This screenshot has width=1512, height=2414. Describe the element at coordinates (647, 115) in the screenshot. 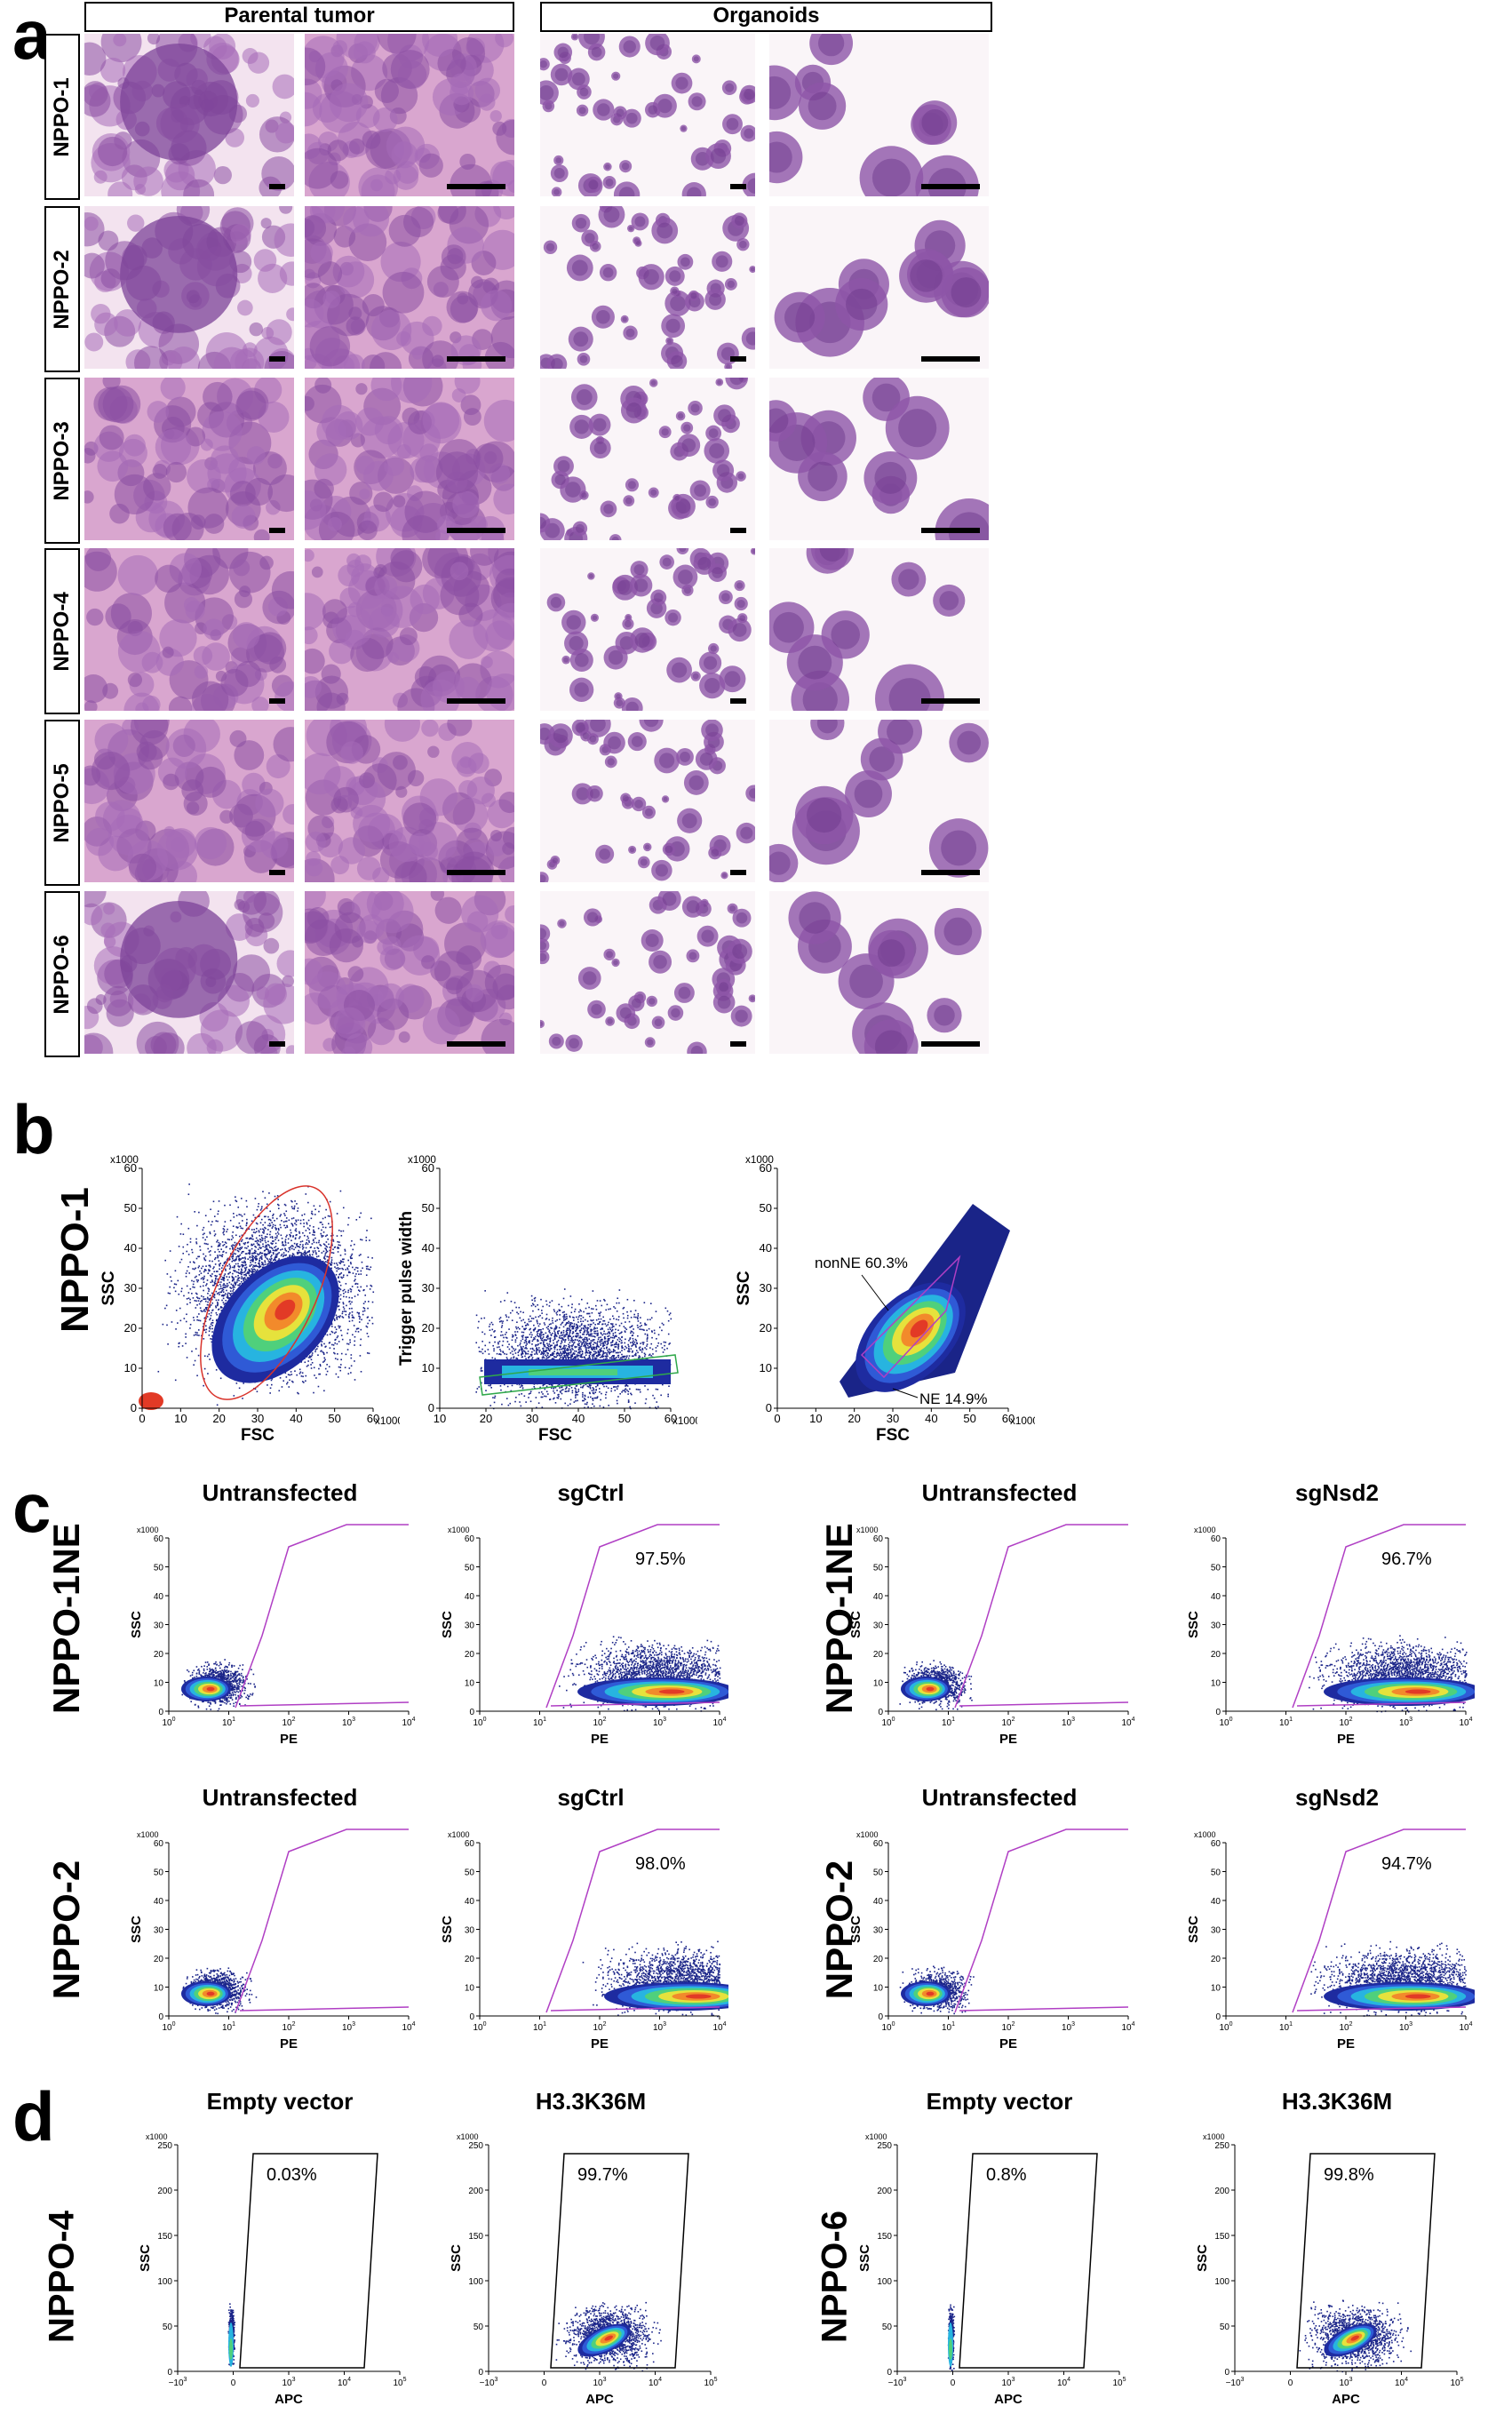

I see `histology-image-r1-c3` at that location.